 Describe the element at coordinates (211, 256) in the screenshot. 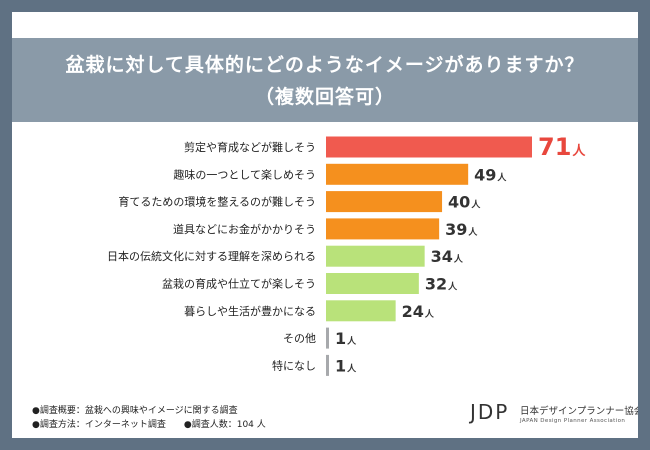

I see `category-label: 日本の伝統文化に対する理解を深められる` at that location.